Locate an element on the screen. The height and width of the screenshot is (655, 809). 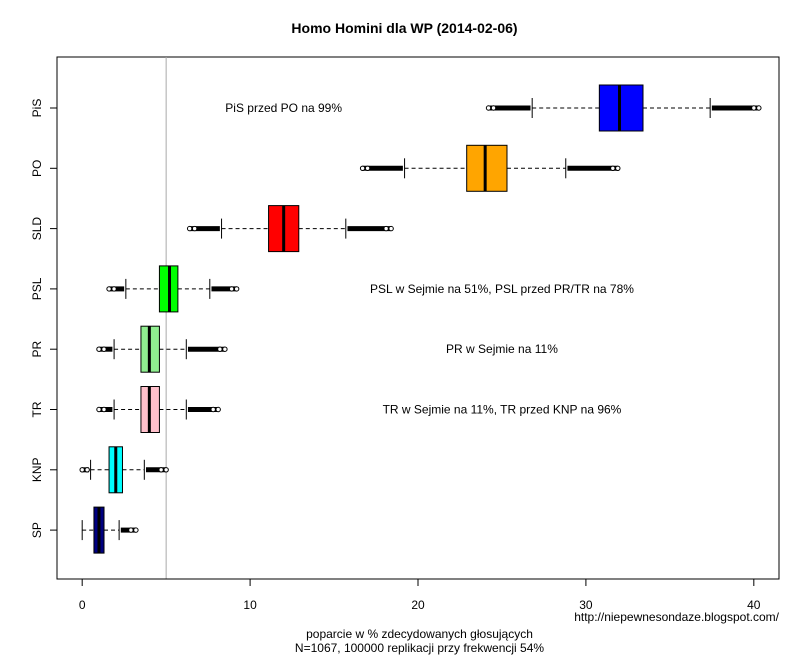
chart-title: Homo Homini dla WP (2014-02-06) is located at coordinates (404, 28).